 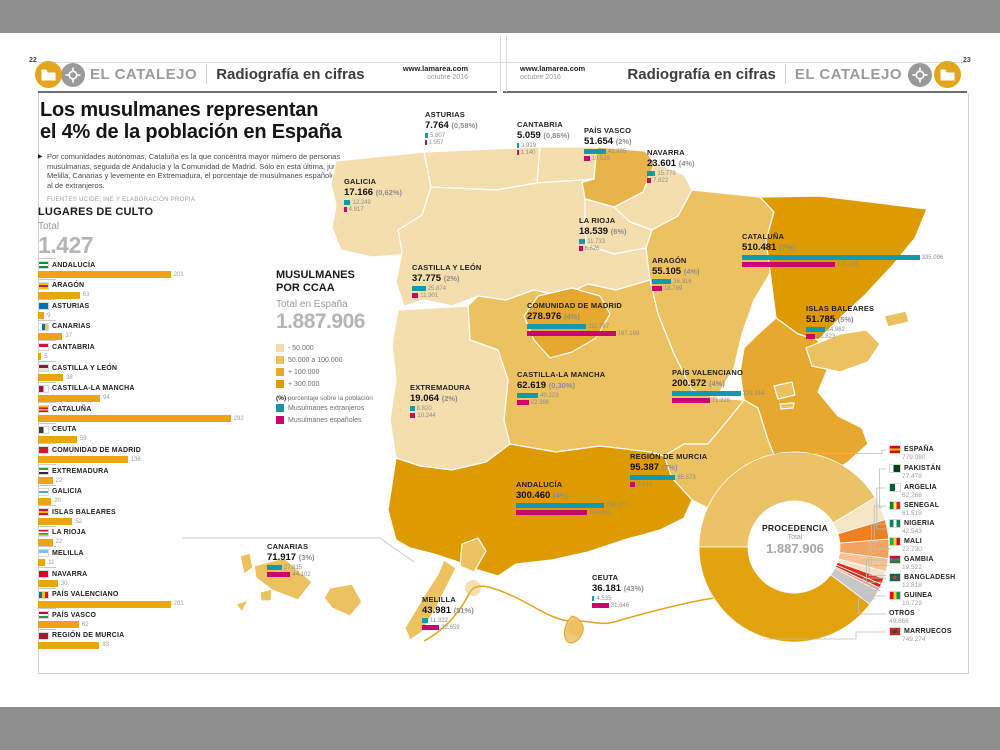 I want to click on extranjeros-value: 85.573, so click(x=686, y=477).